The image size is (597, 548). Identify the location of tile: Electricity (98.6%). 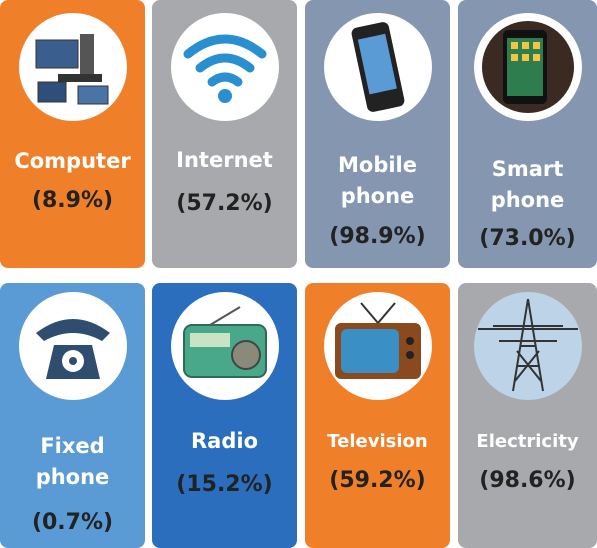
(527, 415).